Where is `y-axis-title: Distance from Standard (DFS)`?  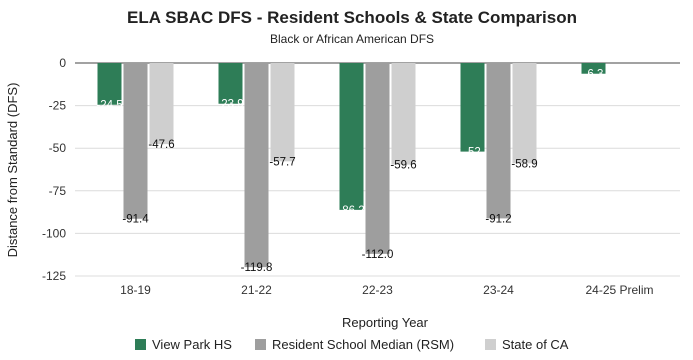
y-axis-title: Distance from Standard (DFS) is located at coordinates (12, 170).